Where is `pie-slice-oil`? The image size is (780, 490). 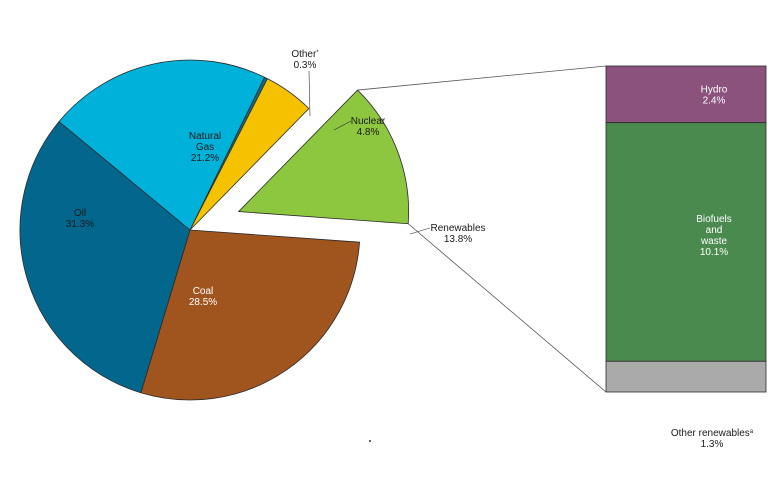
pie-slice-oil is located at coordinates (105, 257).